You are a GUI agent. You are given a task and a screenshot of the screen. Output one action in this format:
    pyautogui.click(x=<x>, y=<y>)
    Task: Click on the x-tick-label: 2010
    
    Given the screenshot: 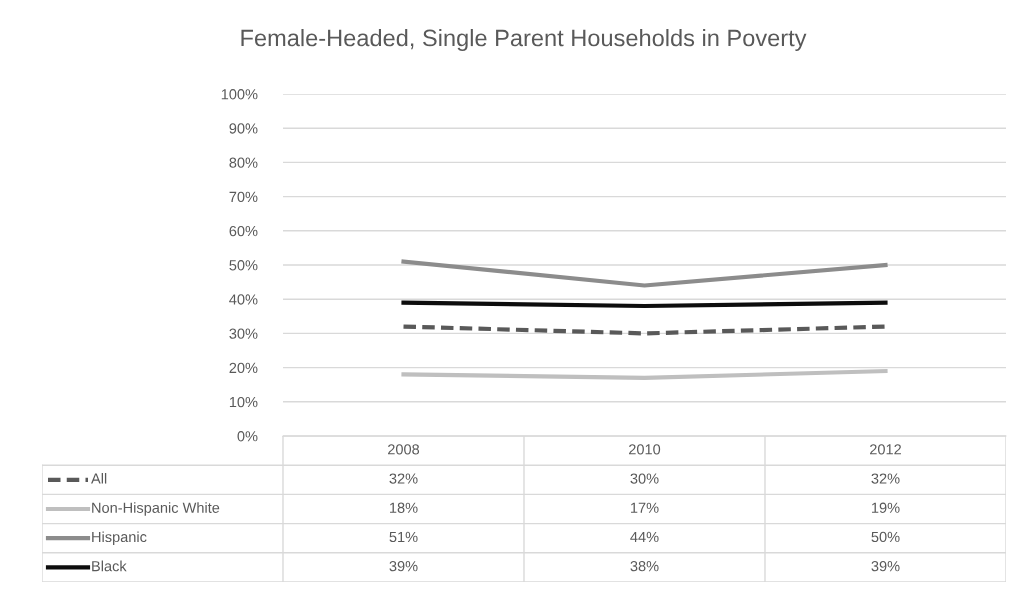 What is the action you would take?
    pyautogui.click(x=645, y=449)
    